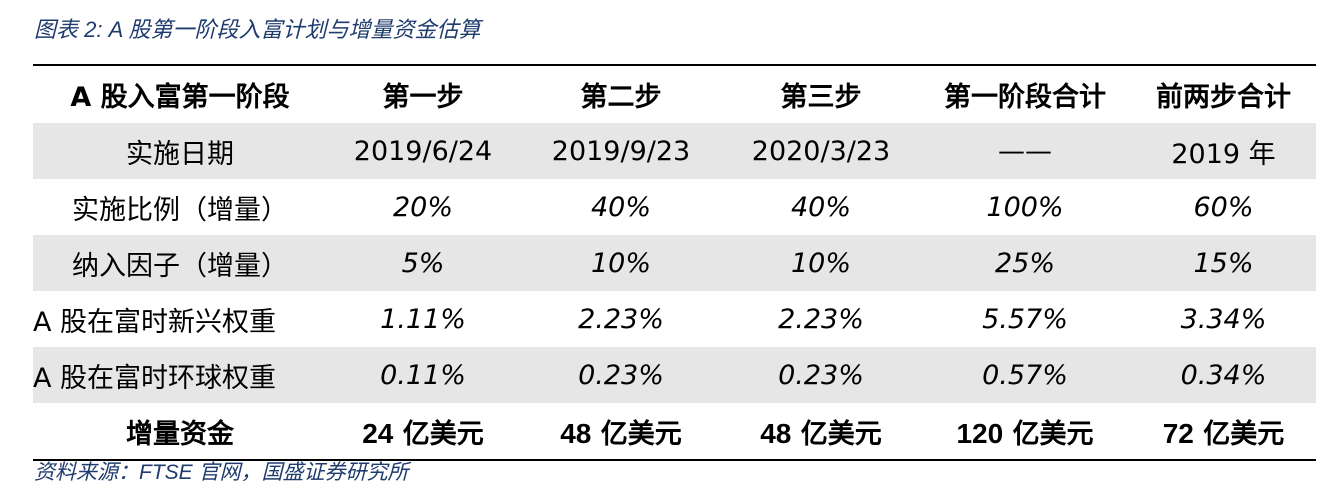 This screenshot has width=1340, height=494. I want to click on table-cell: 2019 年, so click(1223, 154).